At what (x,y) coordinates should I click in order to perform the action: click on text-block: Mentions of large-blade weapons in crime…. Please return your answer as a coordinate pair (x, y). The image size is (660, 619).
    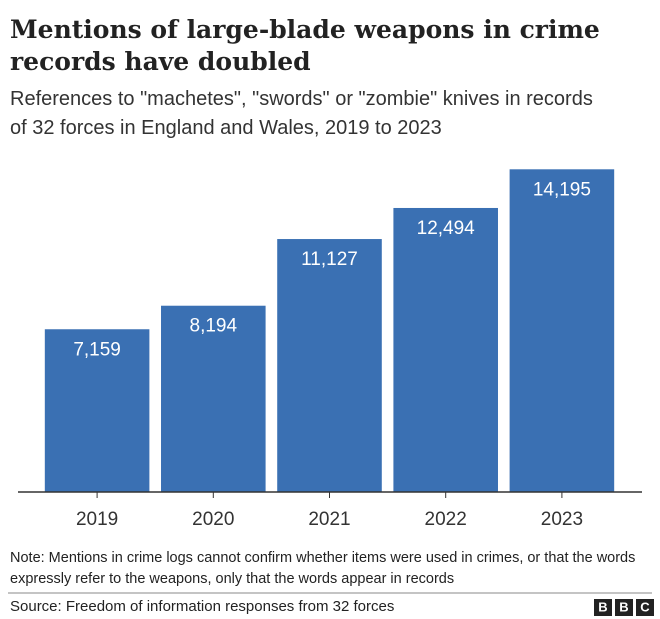
    Looking at the image, I should click on (305, 45).